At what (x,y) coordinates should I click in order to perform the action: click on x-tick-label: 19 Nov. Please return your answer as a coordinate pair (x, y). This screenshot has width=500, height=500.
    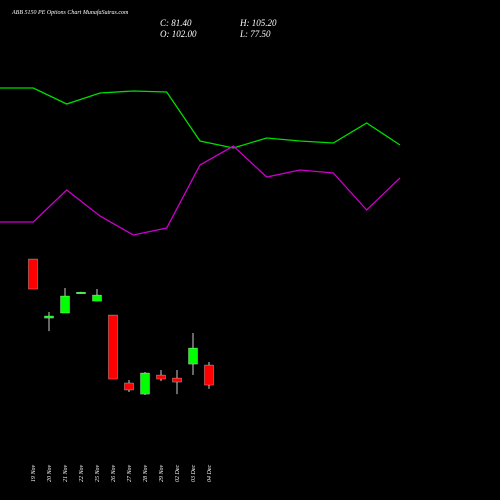
    Looking at the image, I should click on (34, 473).